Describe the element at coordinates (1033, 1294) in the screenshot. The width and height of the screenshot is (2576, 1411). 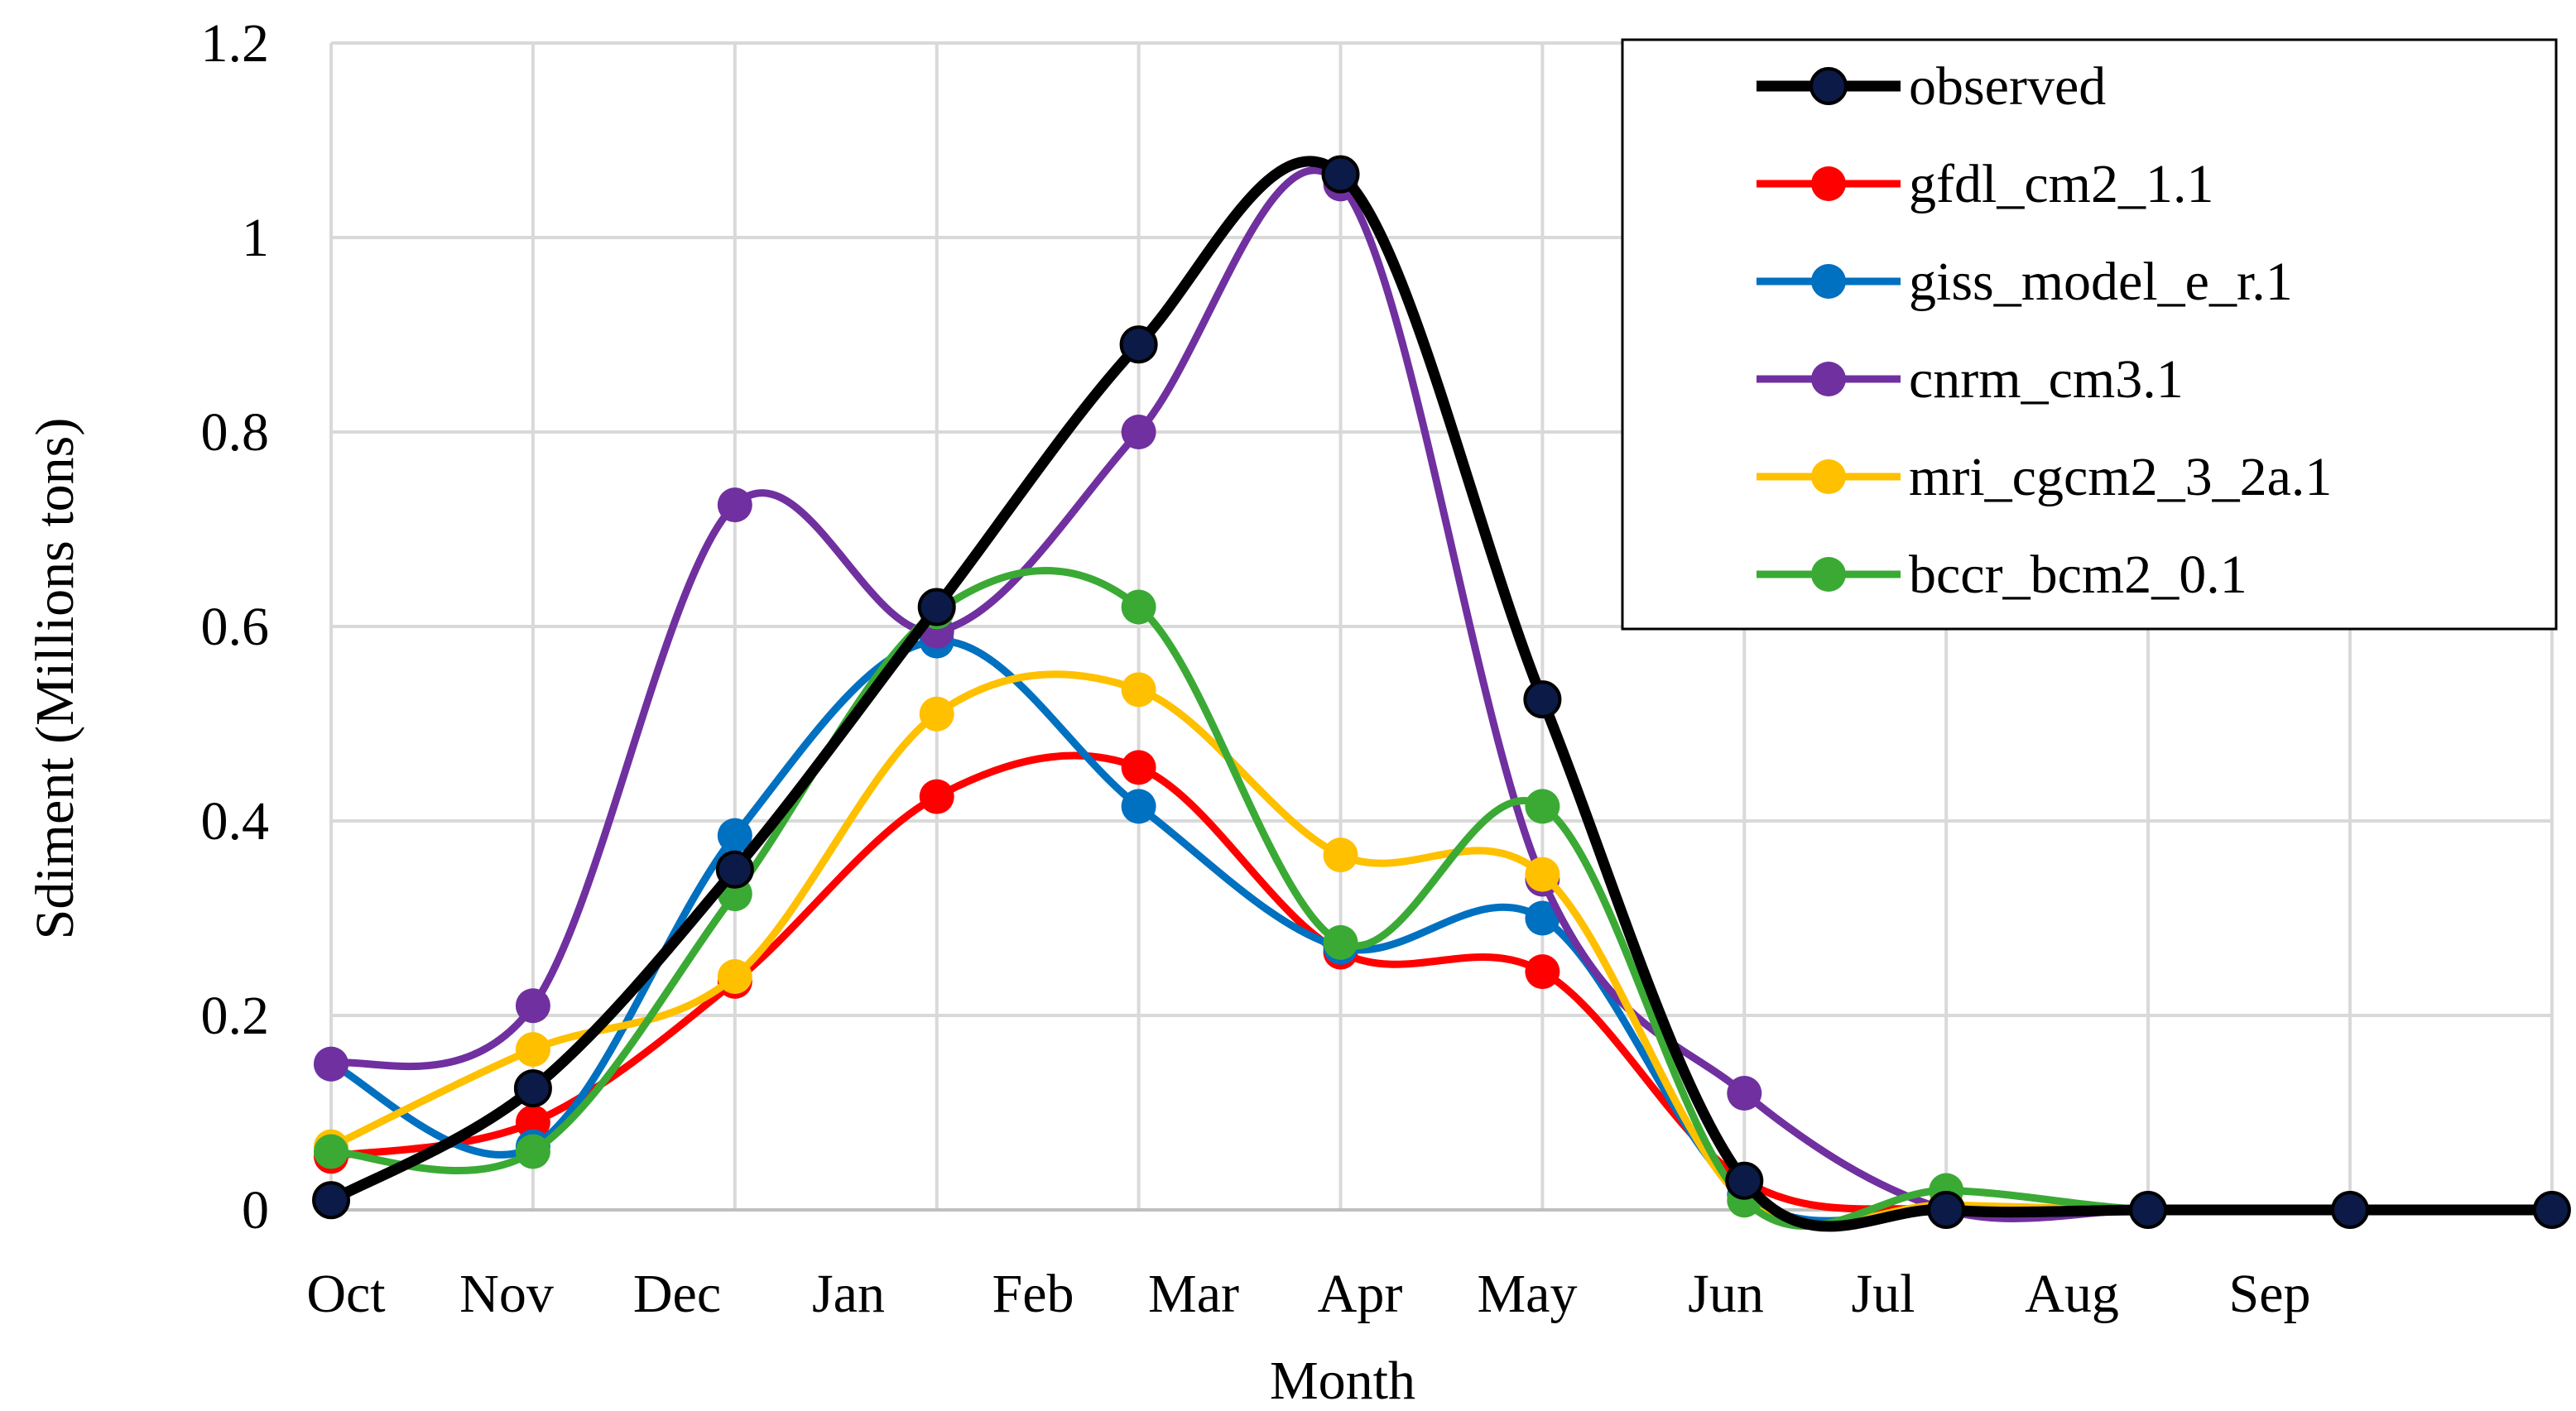
I see `x-tick-label: Feb` at that location.